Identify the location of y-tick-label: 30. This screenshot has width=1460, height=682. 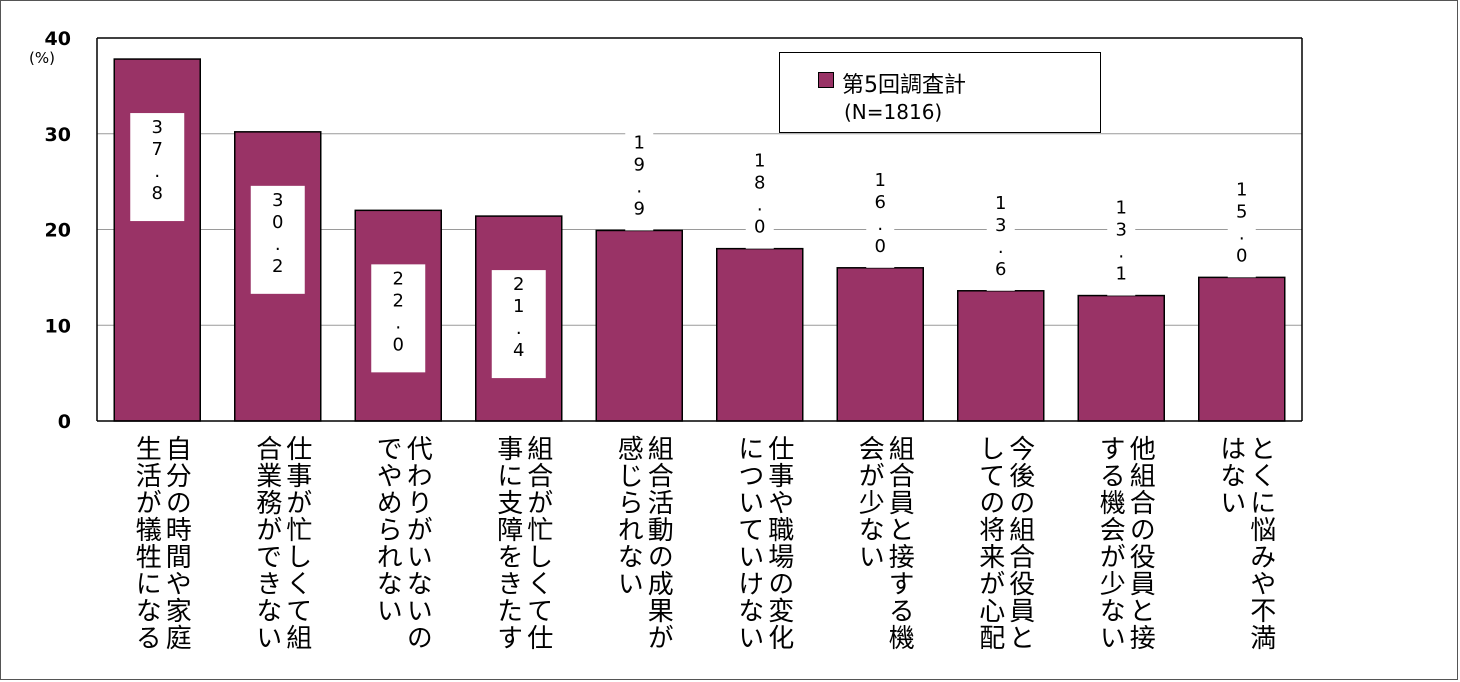
(58, 135).